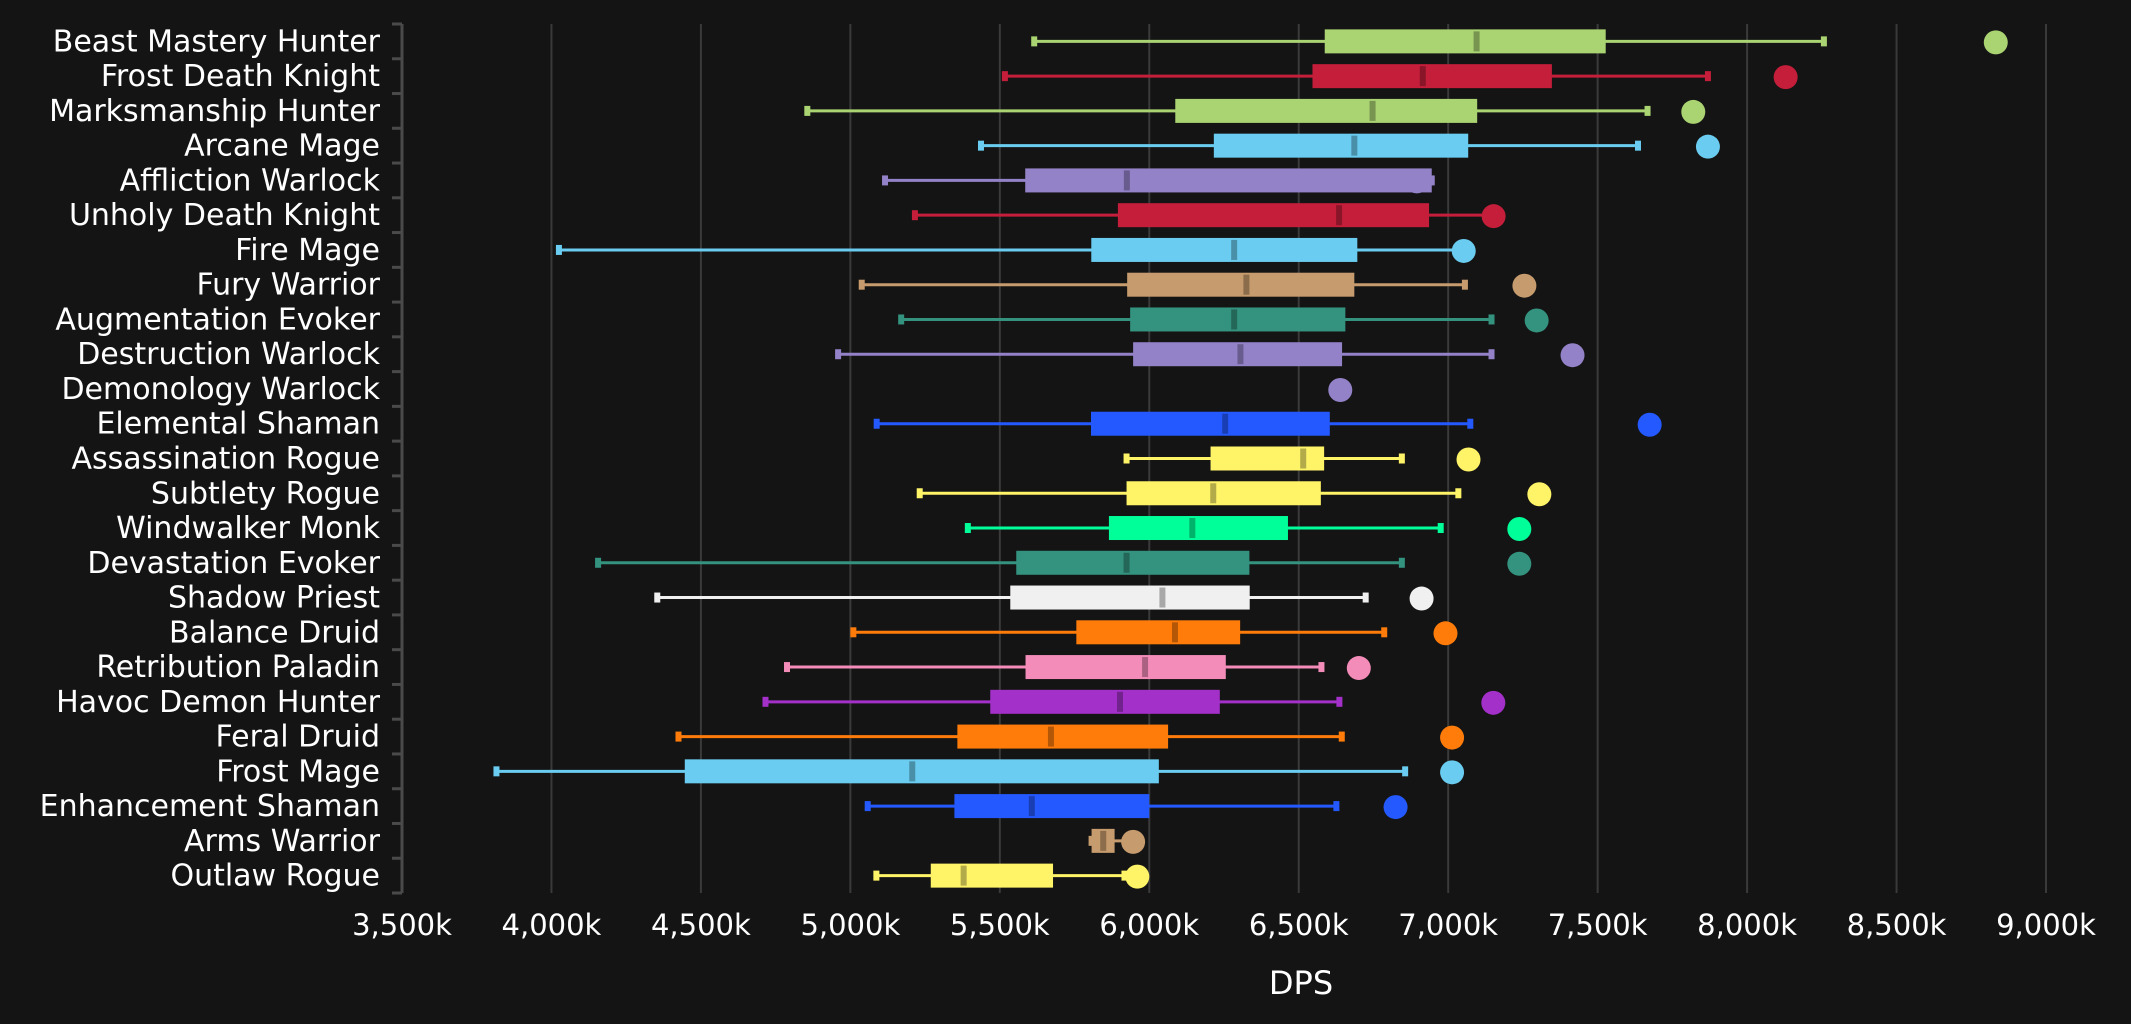 The width and height of the screenshot is (2131, 1024). I want to click on x-tick-label: 4,000k, so click(552, 925).